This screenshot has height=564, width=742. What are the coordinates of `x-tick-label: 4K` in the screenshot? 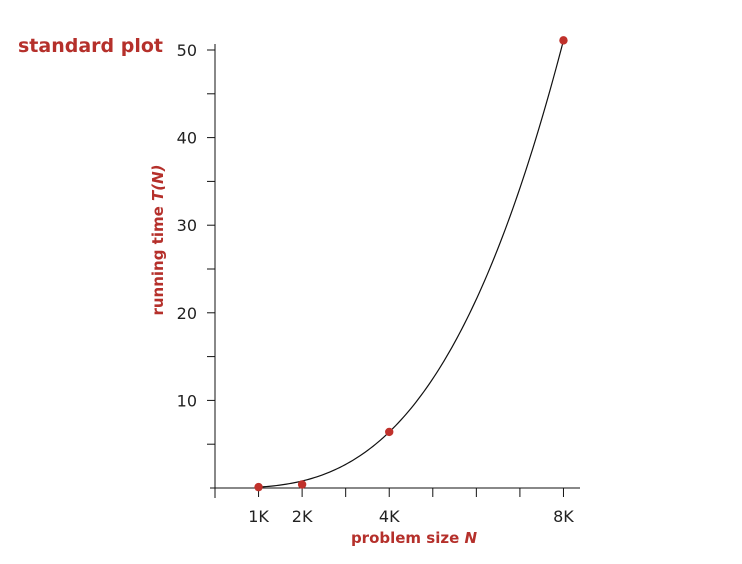 It's located at (389, 516).